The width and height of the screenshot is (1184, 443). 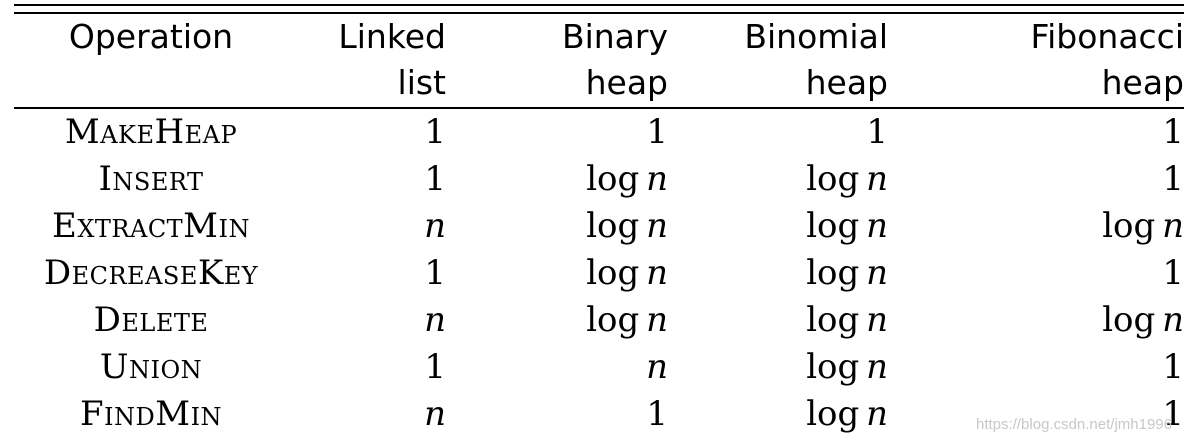 What do you see at coordinates (151, 414) in the screenshot?
I see `operation-name: FindMin` at bounding box center [151, 414].